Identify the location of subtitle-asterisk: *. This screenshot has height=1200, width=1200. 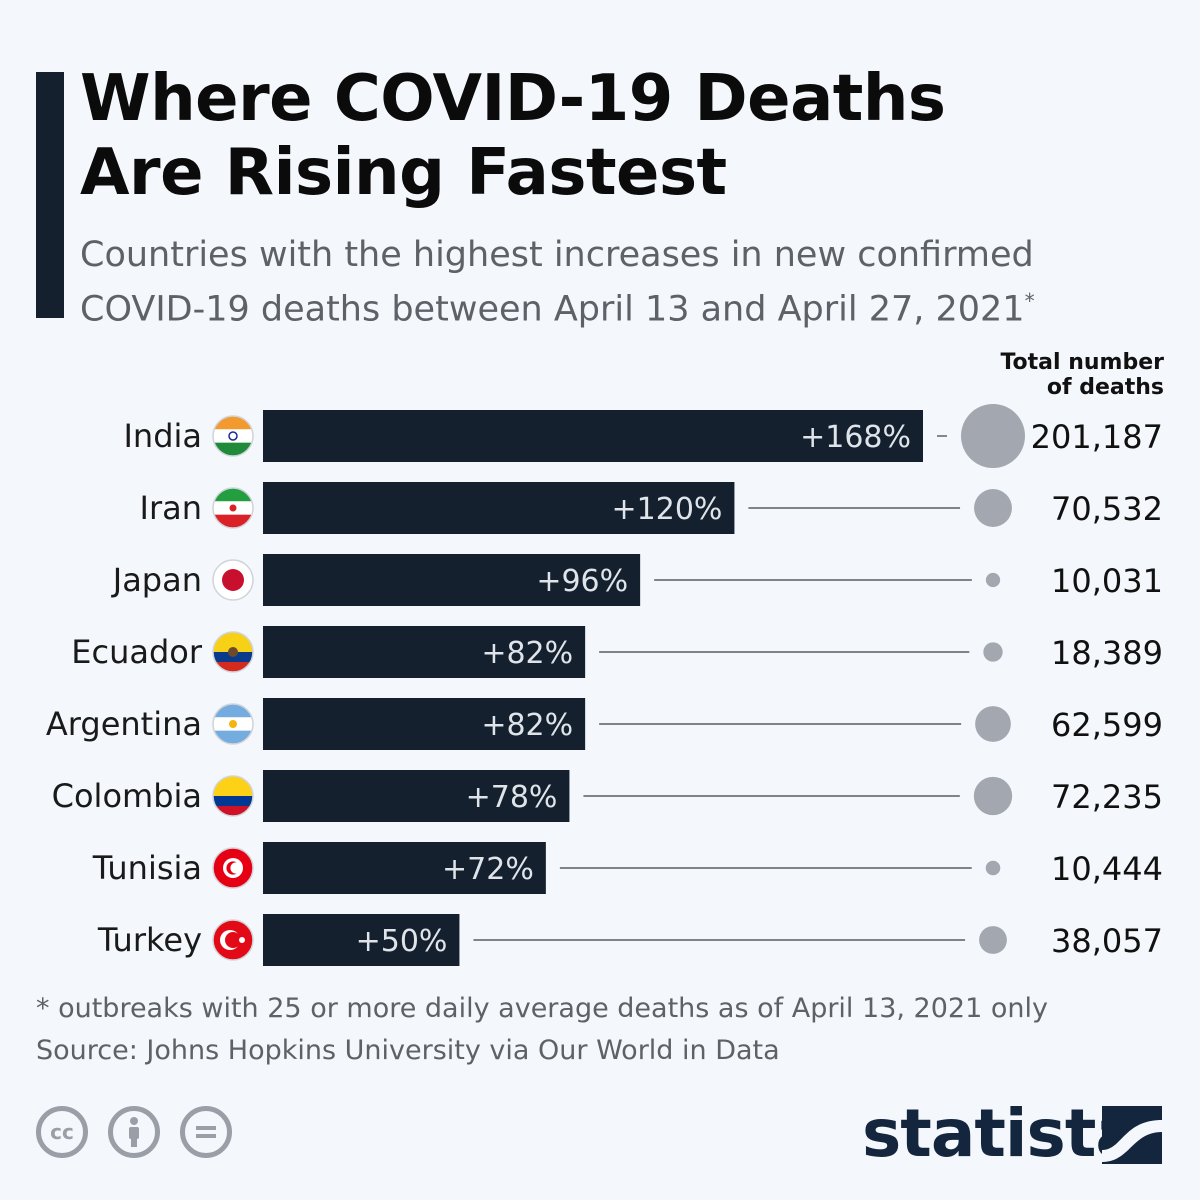
(1029, 301).